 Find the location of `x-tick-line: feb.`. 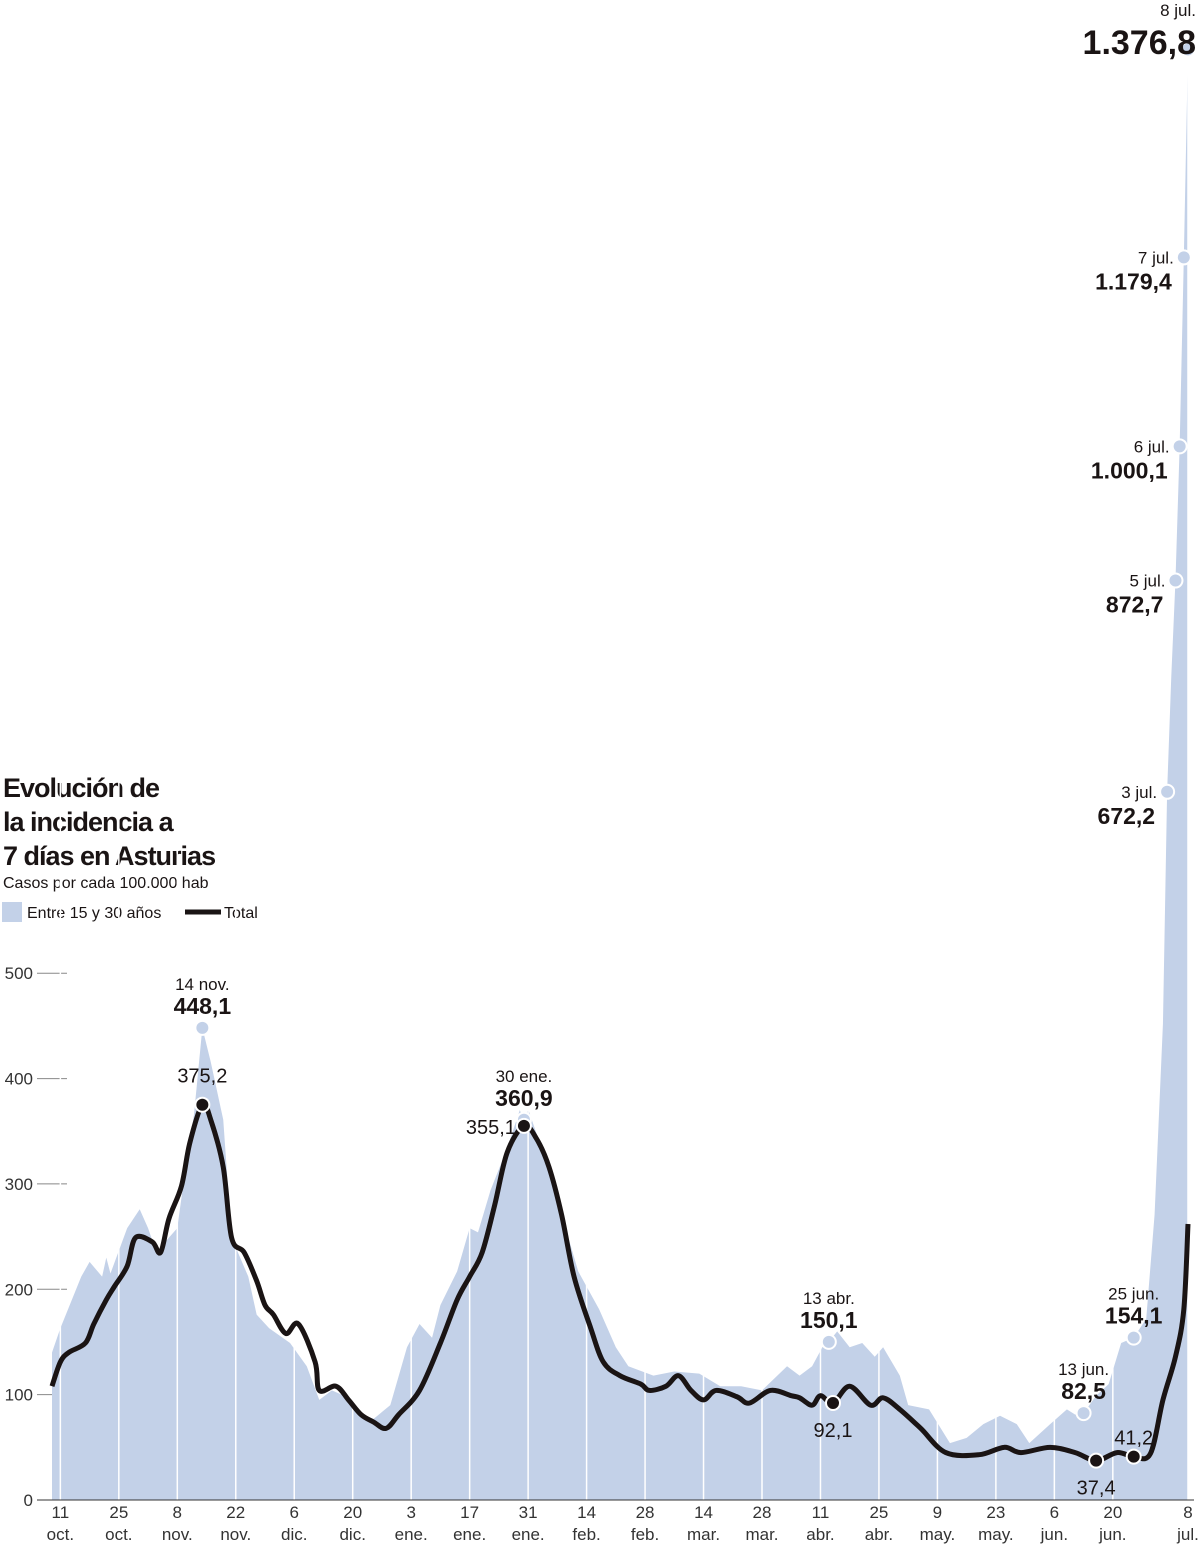

x-tick-line: feb. is located at coordinates (645, 1534).